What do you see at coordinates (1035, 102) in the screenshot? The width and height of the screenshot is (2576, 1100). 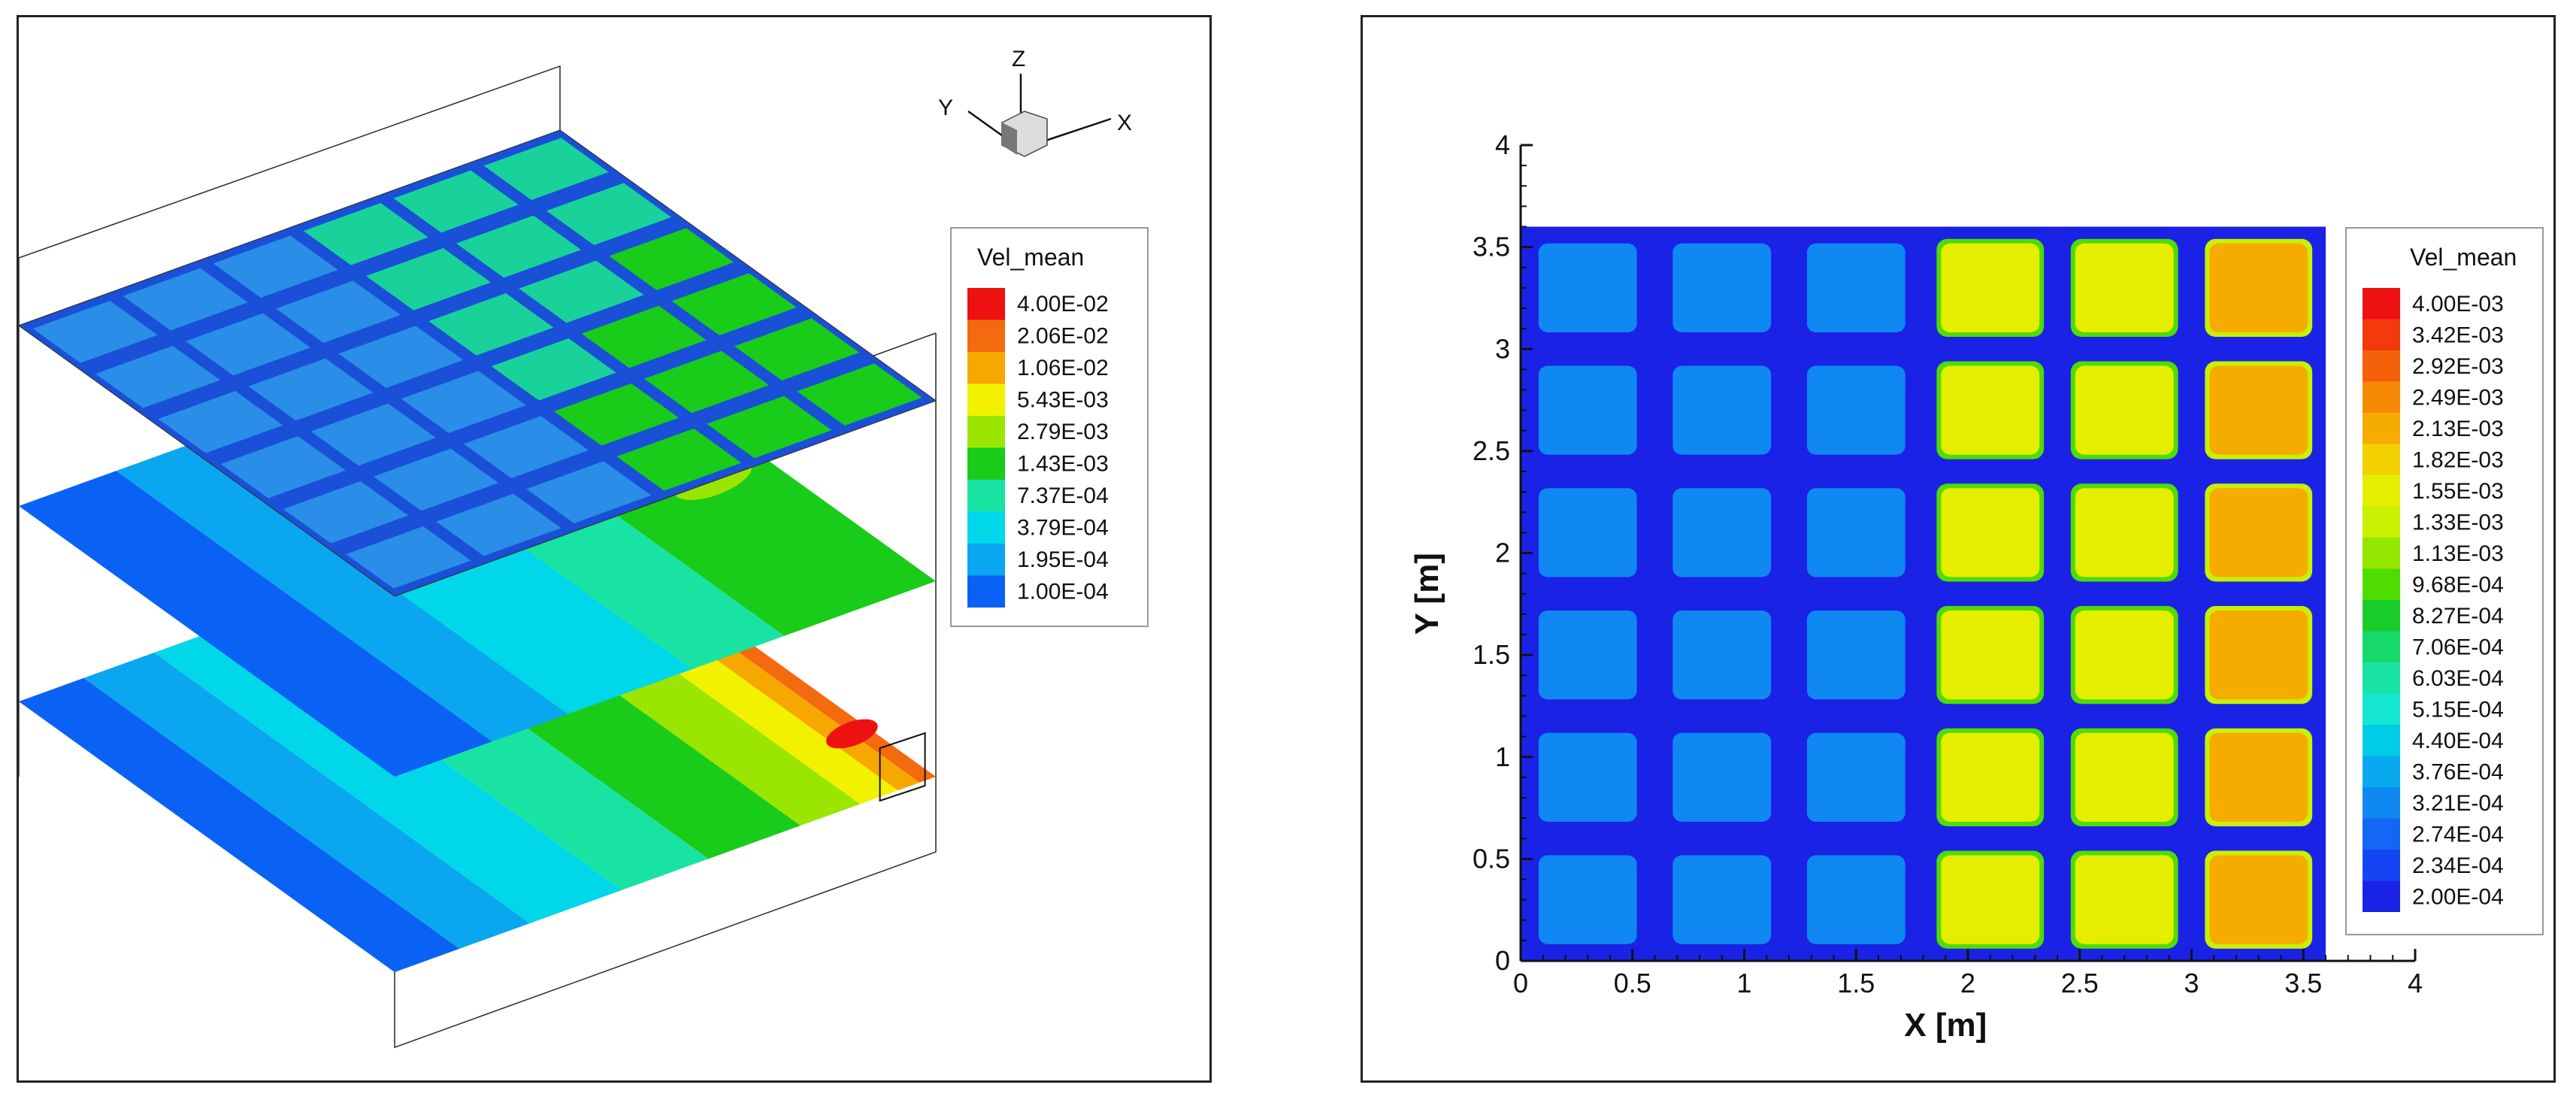 I see `axis-triad: Z Y X` at bounding box center [1035, 102].